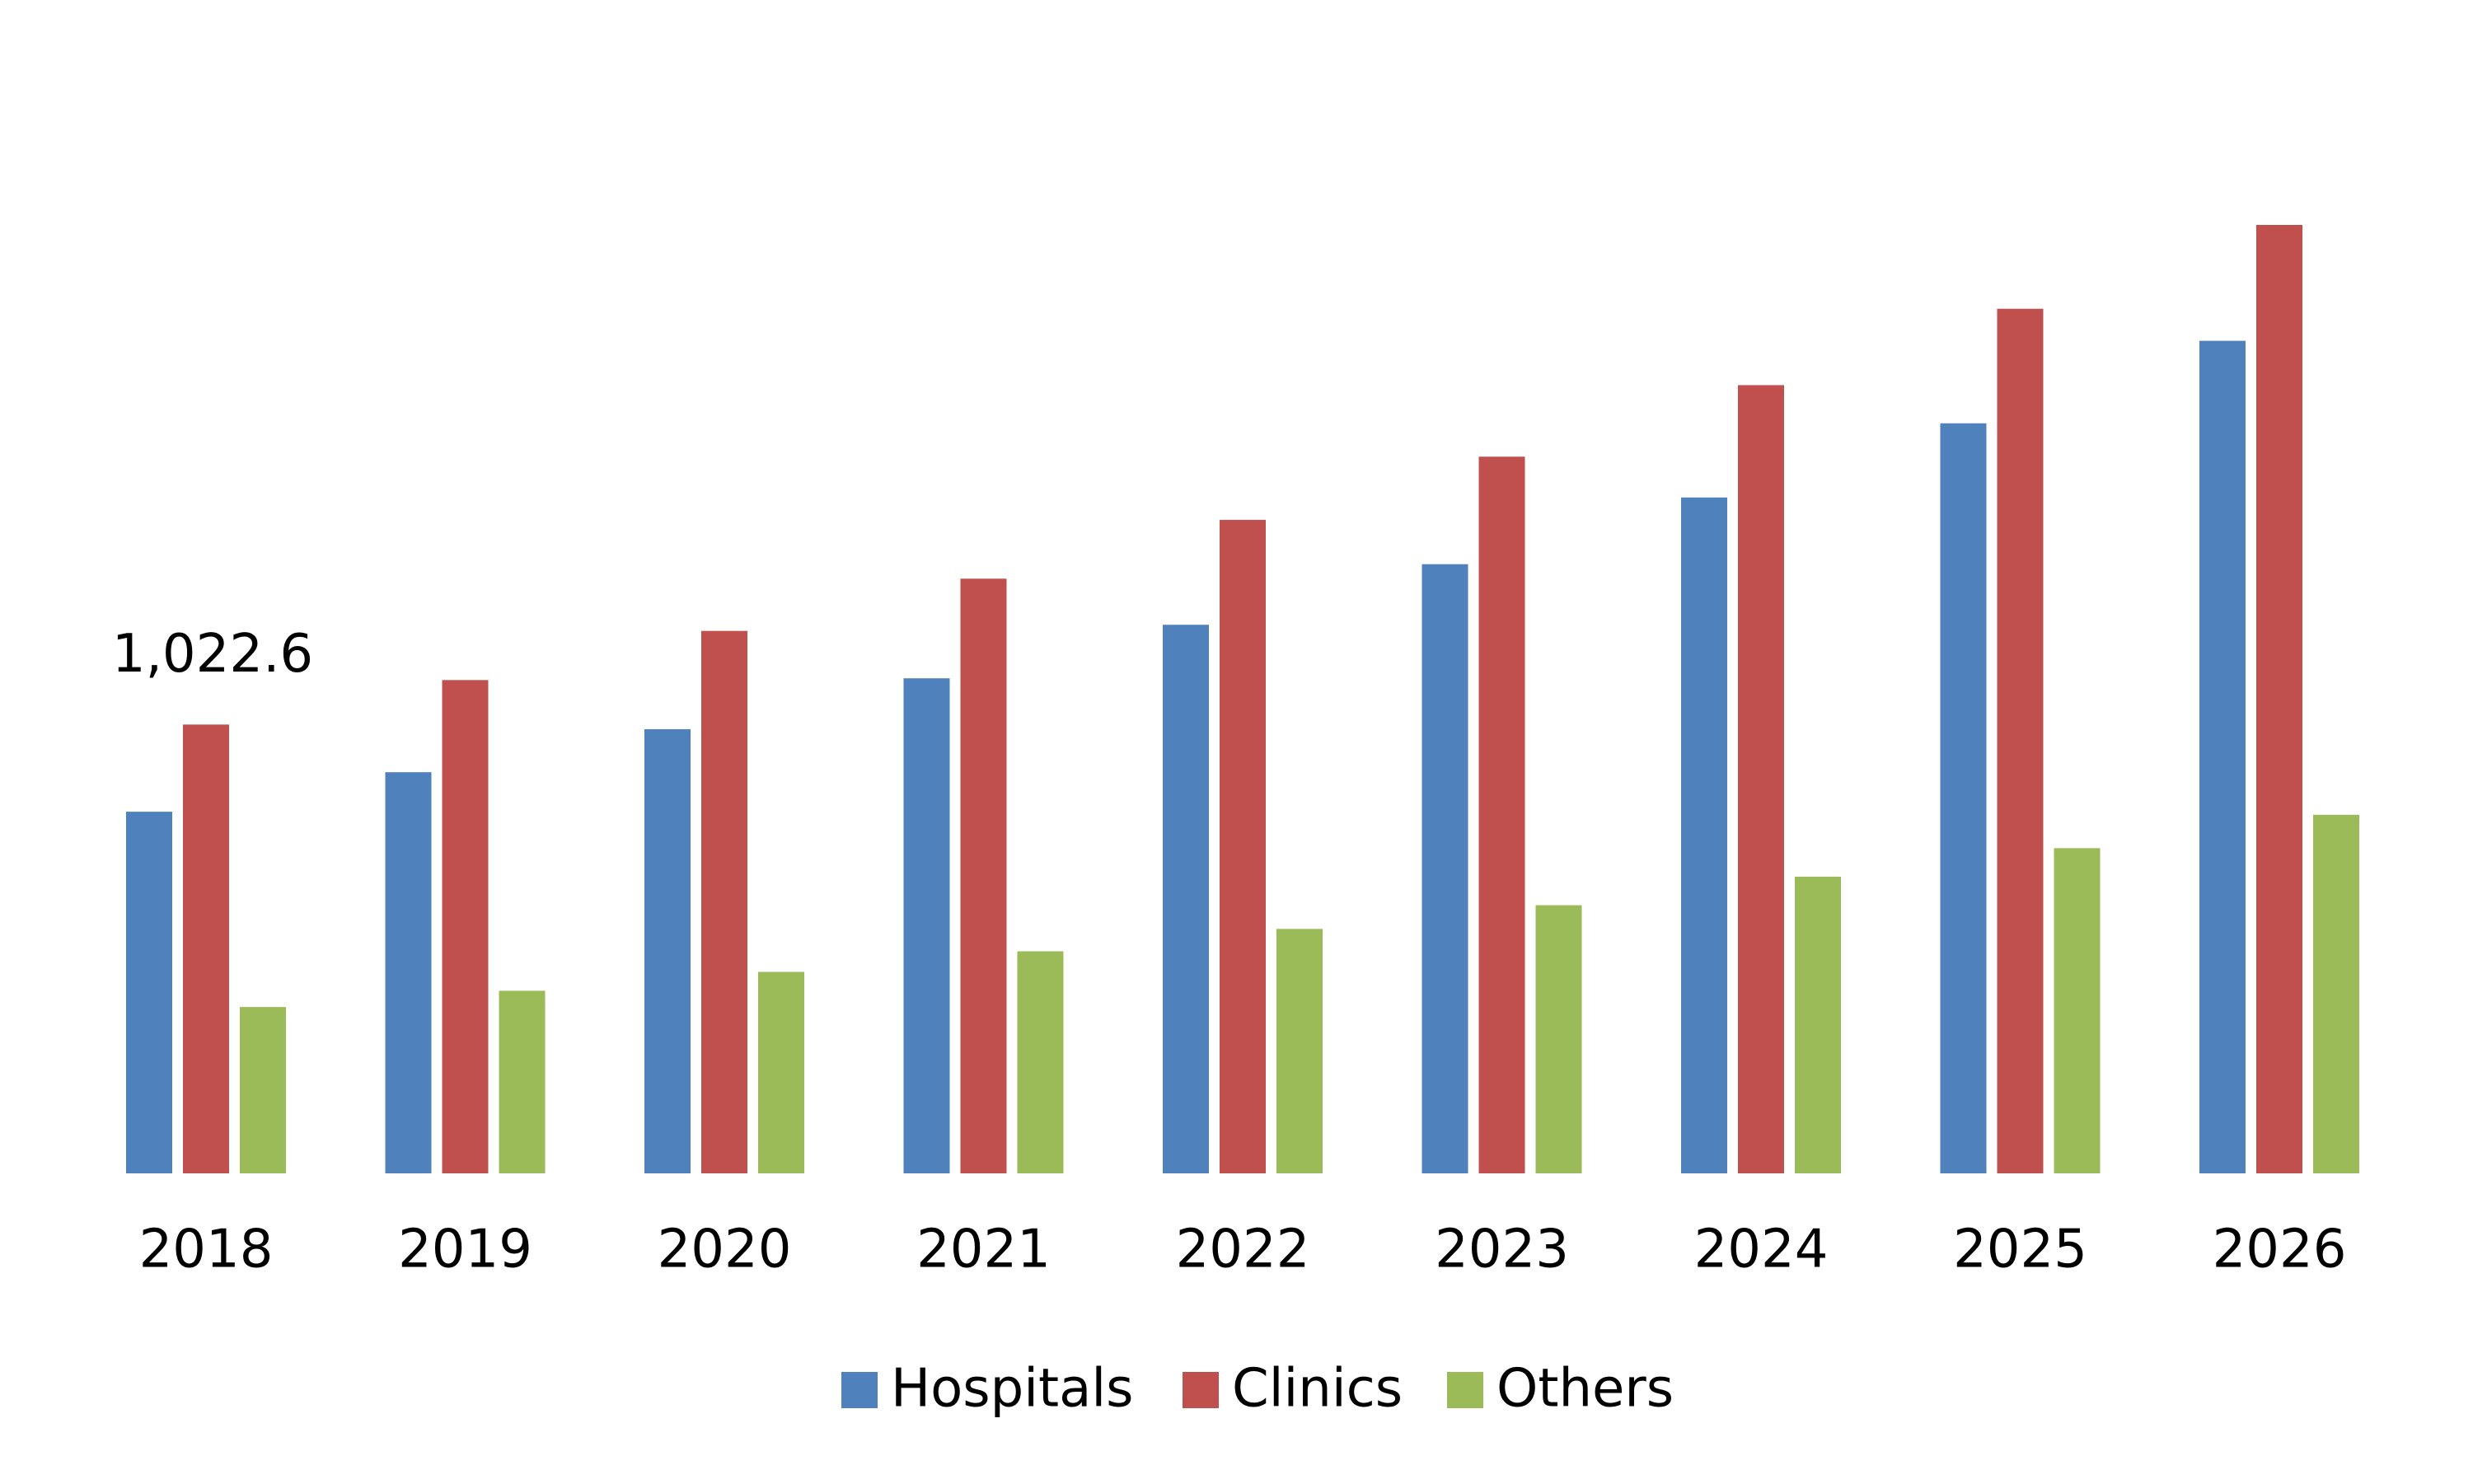  Describe the element at coordinates (206, 1250) in the screenshot. I see `x-tick-label: 2018` at that location.